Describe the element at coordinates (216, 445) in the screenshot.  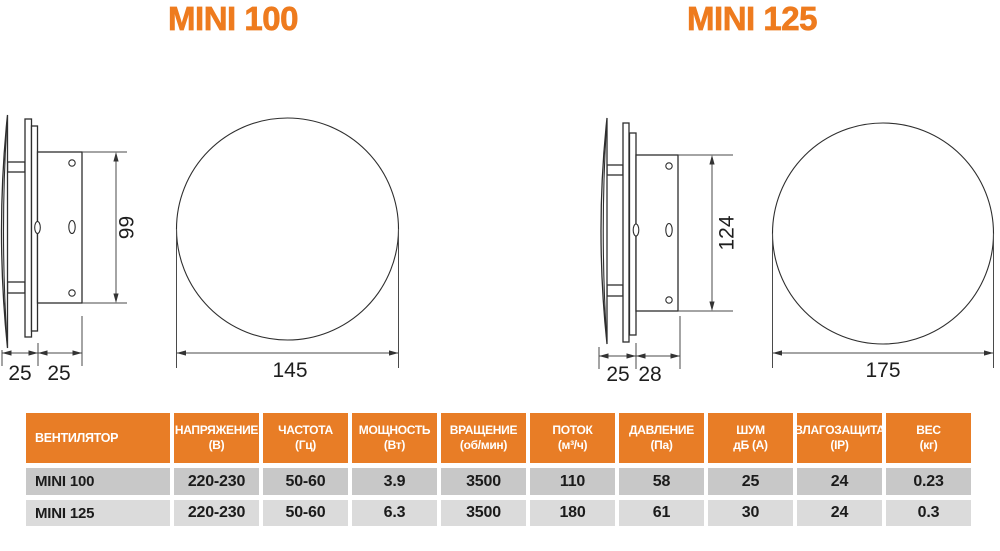
I see `col-header-unit: (В)` at that location.